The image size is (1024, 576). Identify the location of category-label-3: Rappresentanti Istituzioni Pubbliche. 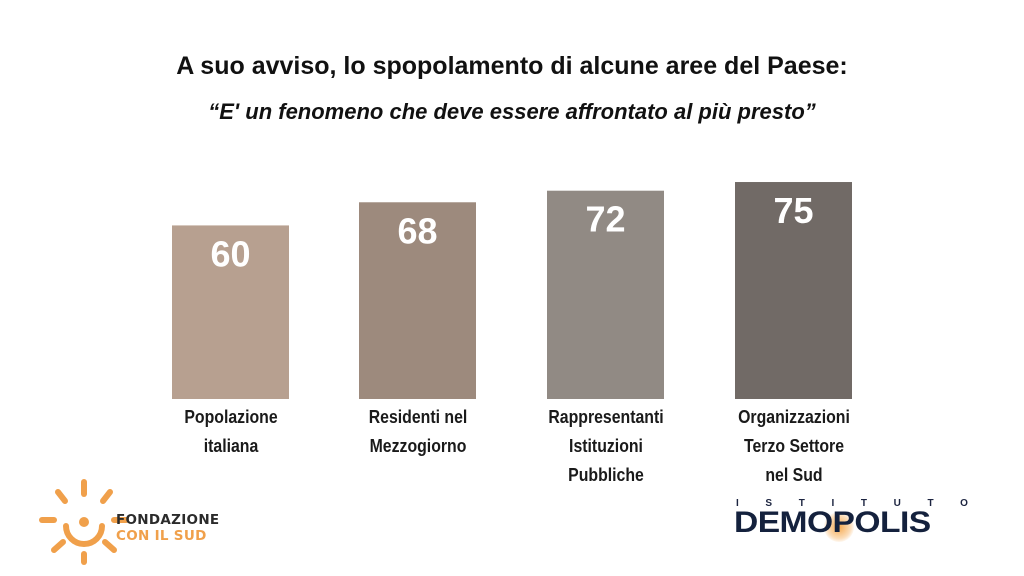
(606, 446).